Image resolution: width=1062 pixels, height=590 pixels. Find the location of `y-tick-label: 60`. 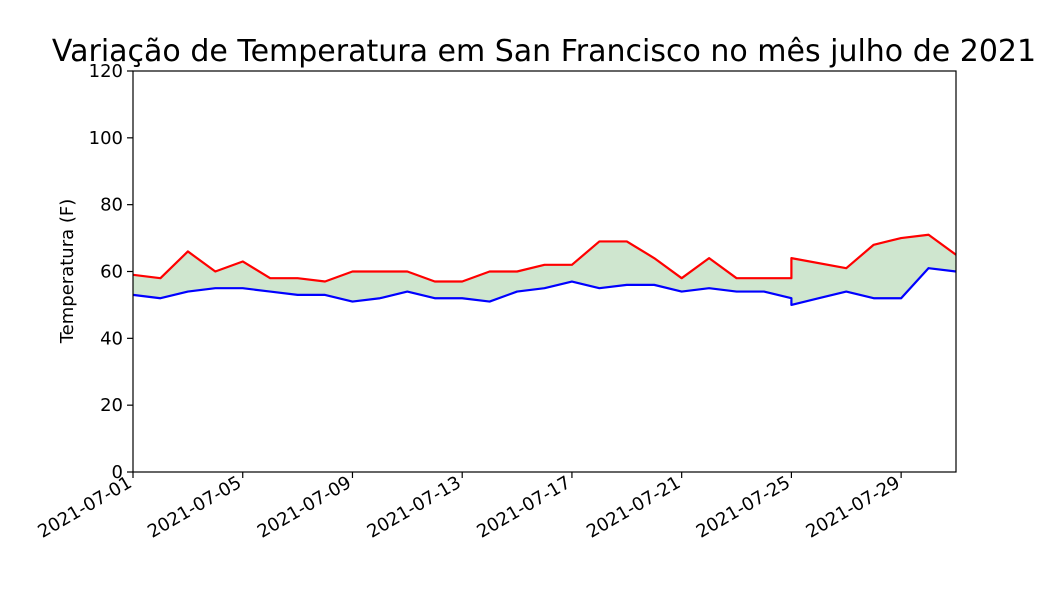

y-tick-label: 60 is located at coordinates (111, 272).